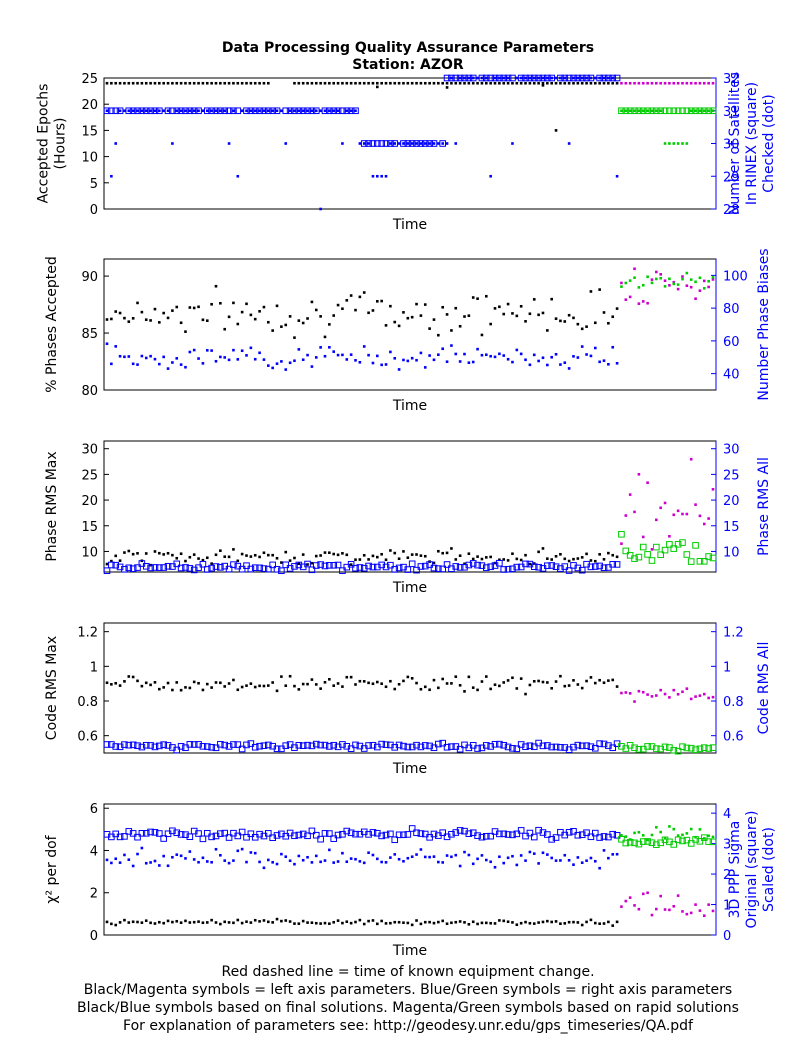 This screenshot has width=800, height=1050. I want to click on y2-tick-label: 1.2, so click(733, 633).